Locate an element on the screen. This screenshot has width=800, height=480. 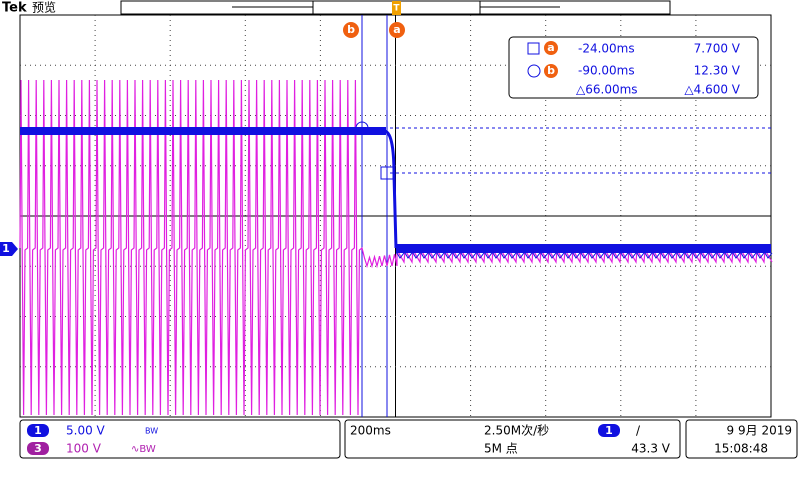
ch1-trace-low is located at coordinates (583, 248).